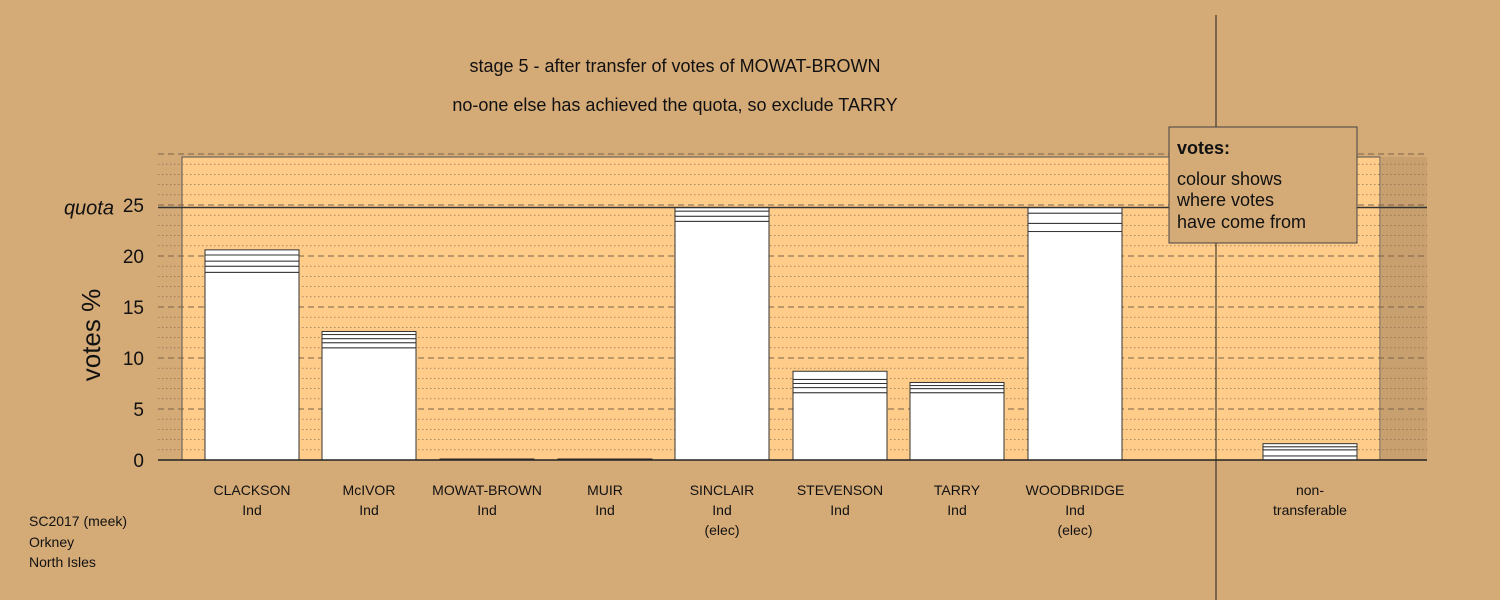 The height and width of the screenshot is (600, 1500). I want to click on right-shade, so click(1403, 308).